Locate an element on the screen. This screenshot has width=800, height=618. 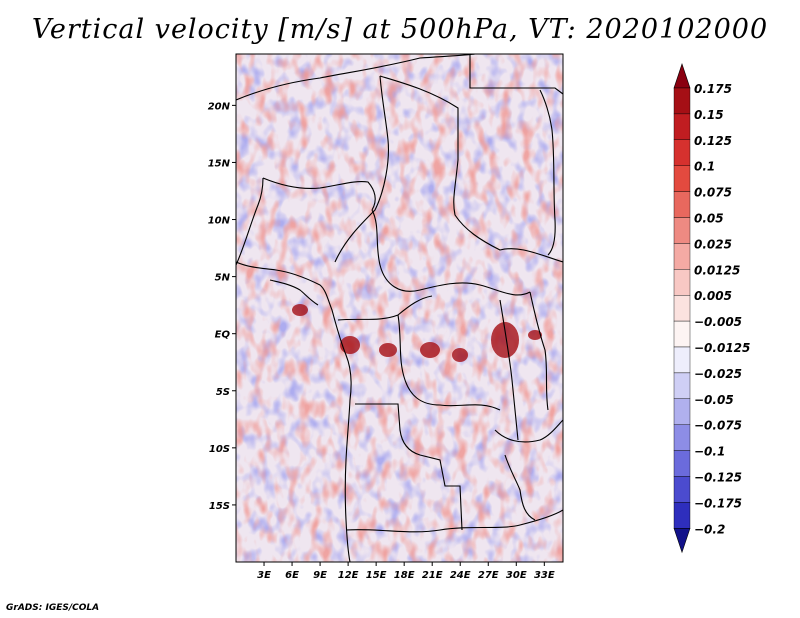
lon-label: 12E is located at coordinates (348, 575).